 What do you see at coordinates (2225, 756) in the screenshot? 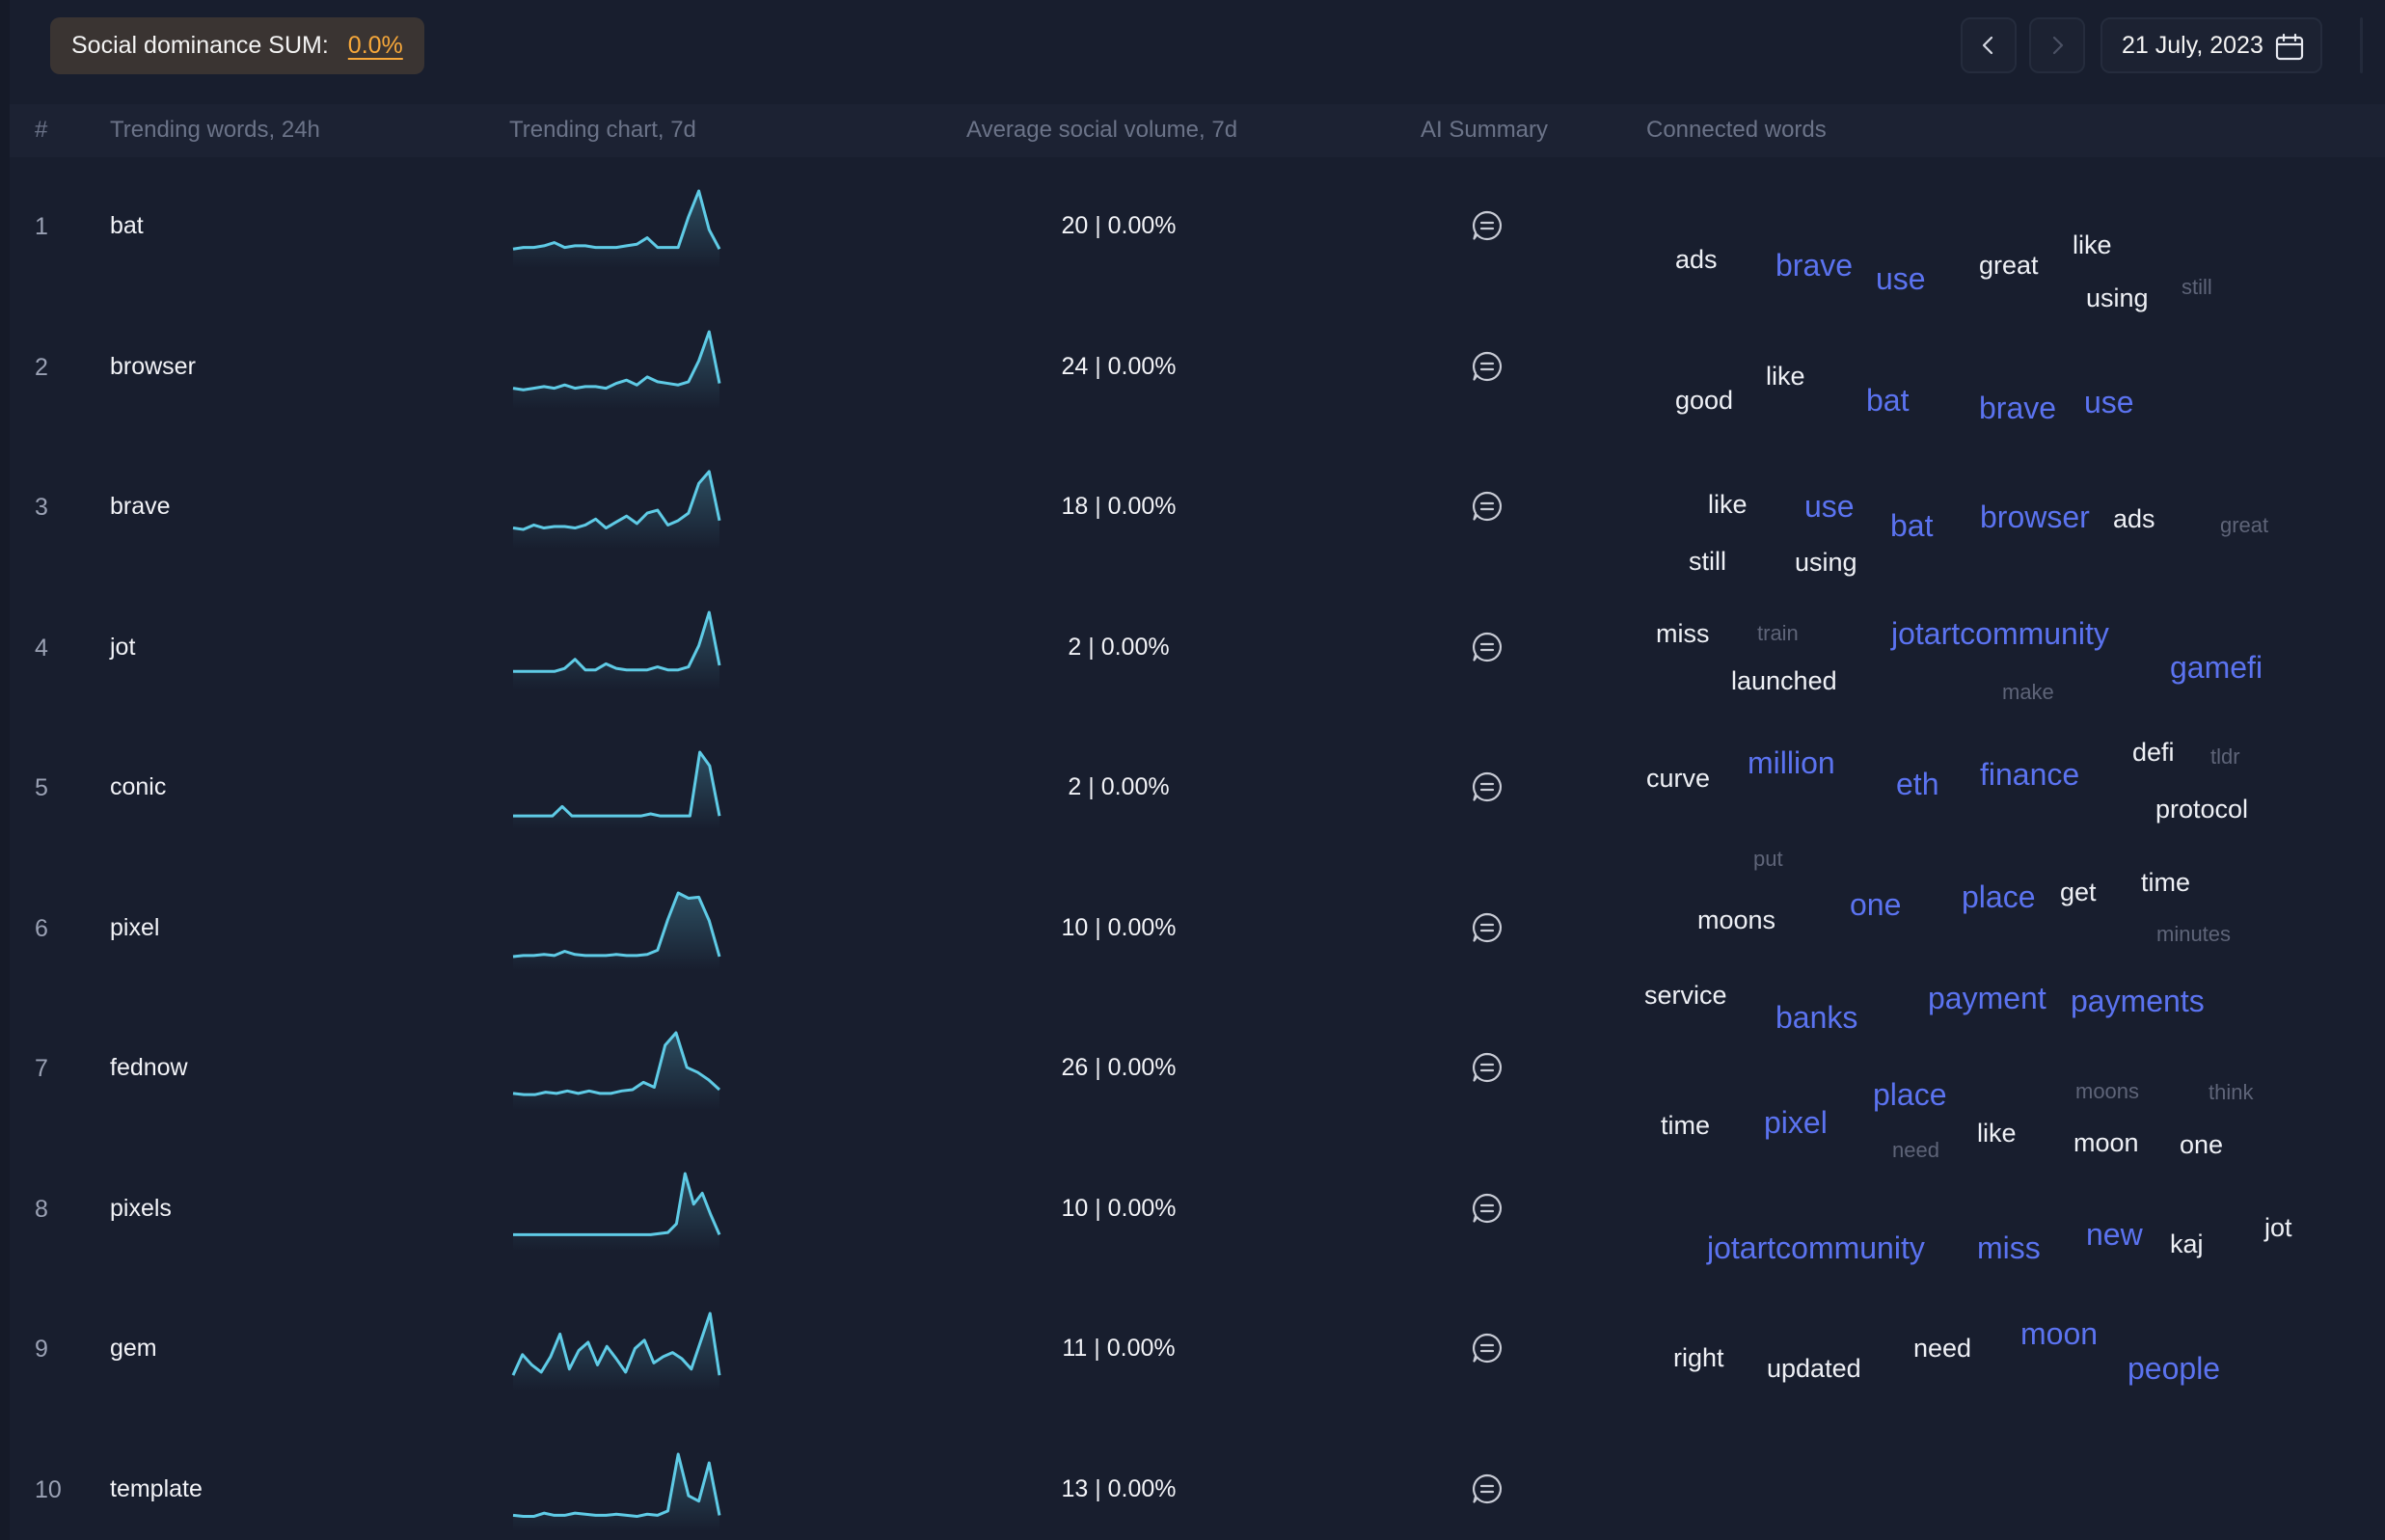
I see `connected-word: tldr` at bounding box center [2225, 756].